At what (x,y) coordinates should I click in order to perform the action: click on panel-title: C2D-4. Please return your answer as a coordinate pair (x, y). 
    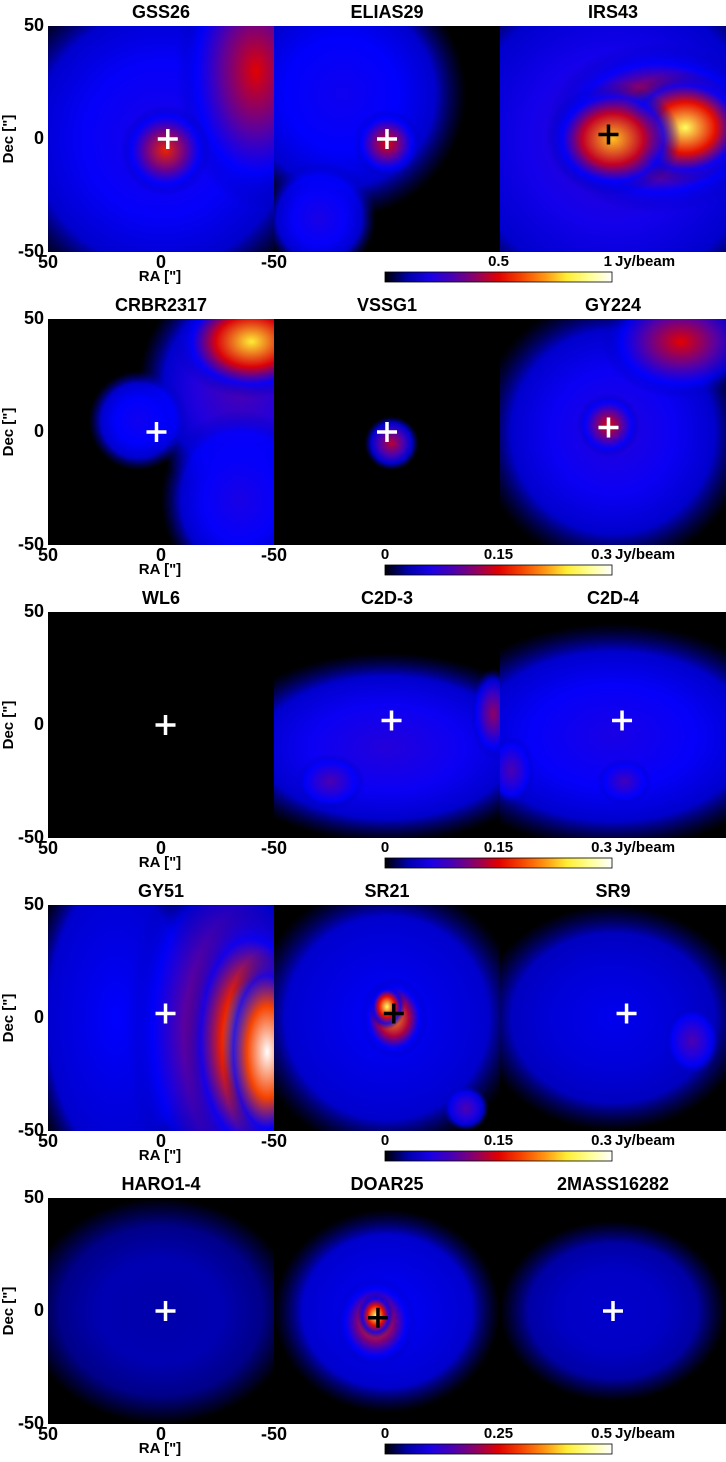
    Looking at the image, I should click on (613, 598).